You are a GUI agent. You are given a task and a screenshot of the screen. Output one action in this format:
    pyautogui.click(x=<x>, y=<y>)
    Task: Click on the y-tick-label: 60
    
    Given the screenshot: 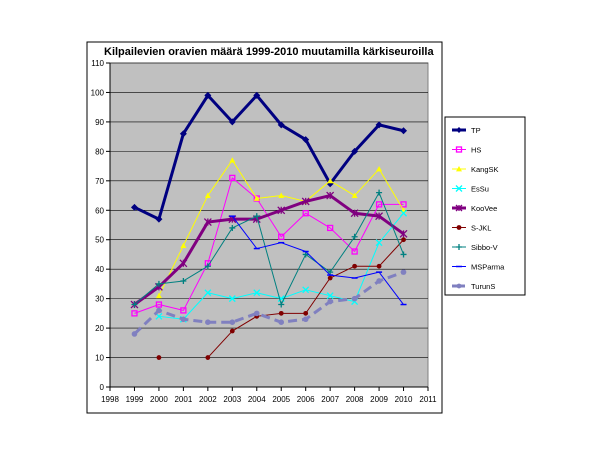 What is the action you would take?
    pyautogui.click(x=99, y=210)
    